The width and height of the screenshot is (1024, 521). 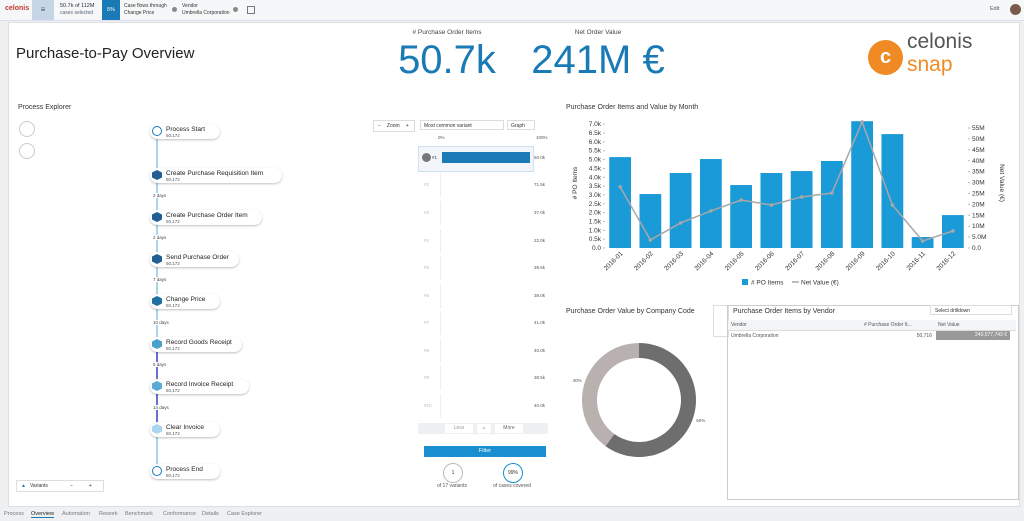 I want to click on home-button: ⌂, so click(x=484, y=428).